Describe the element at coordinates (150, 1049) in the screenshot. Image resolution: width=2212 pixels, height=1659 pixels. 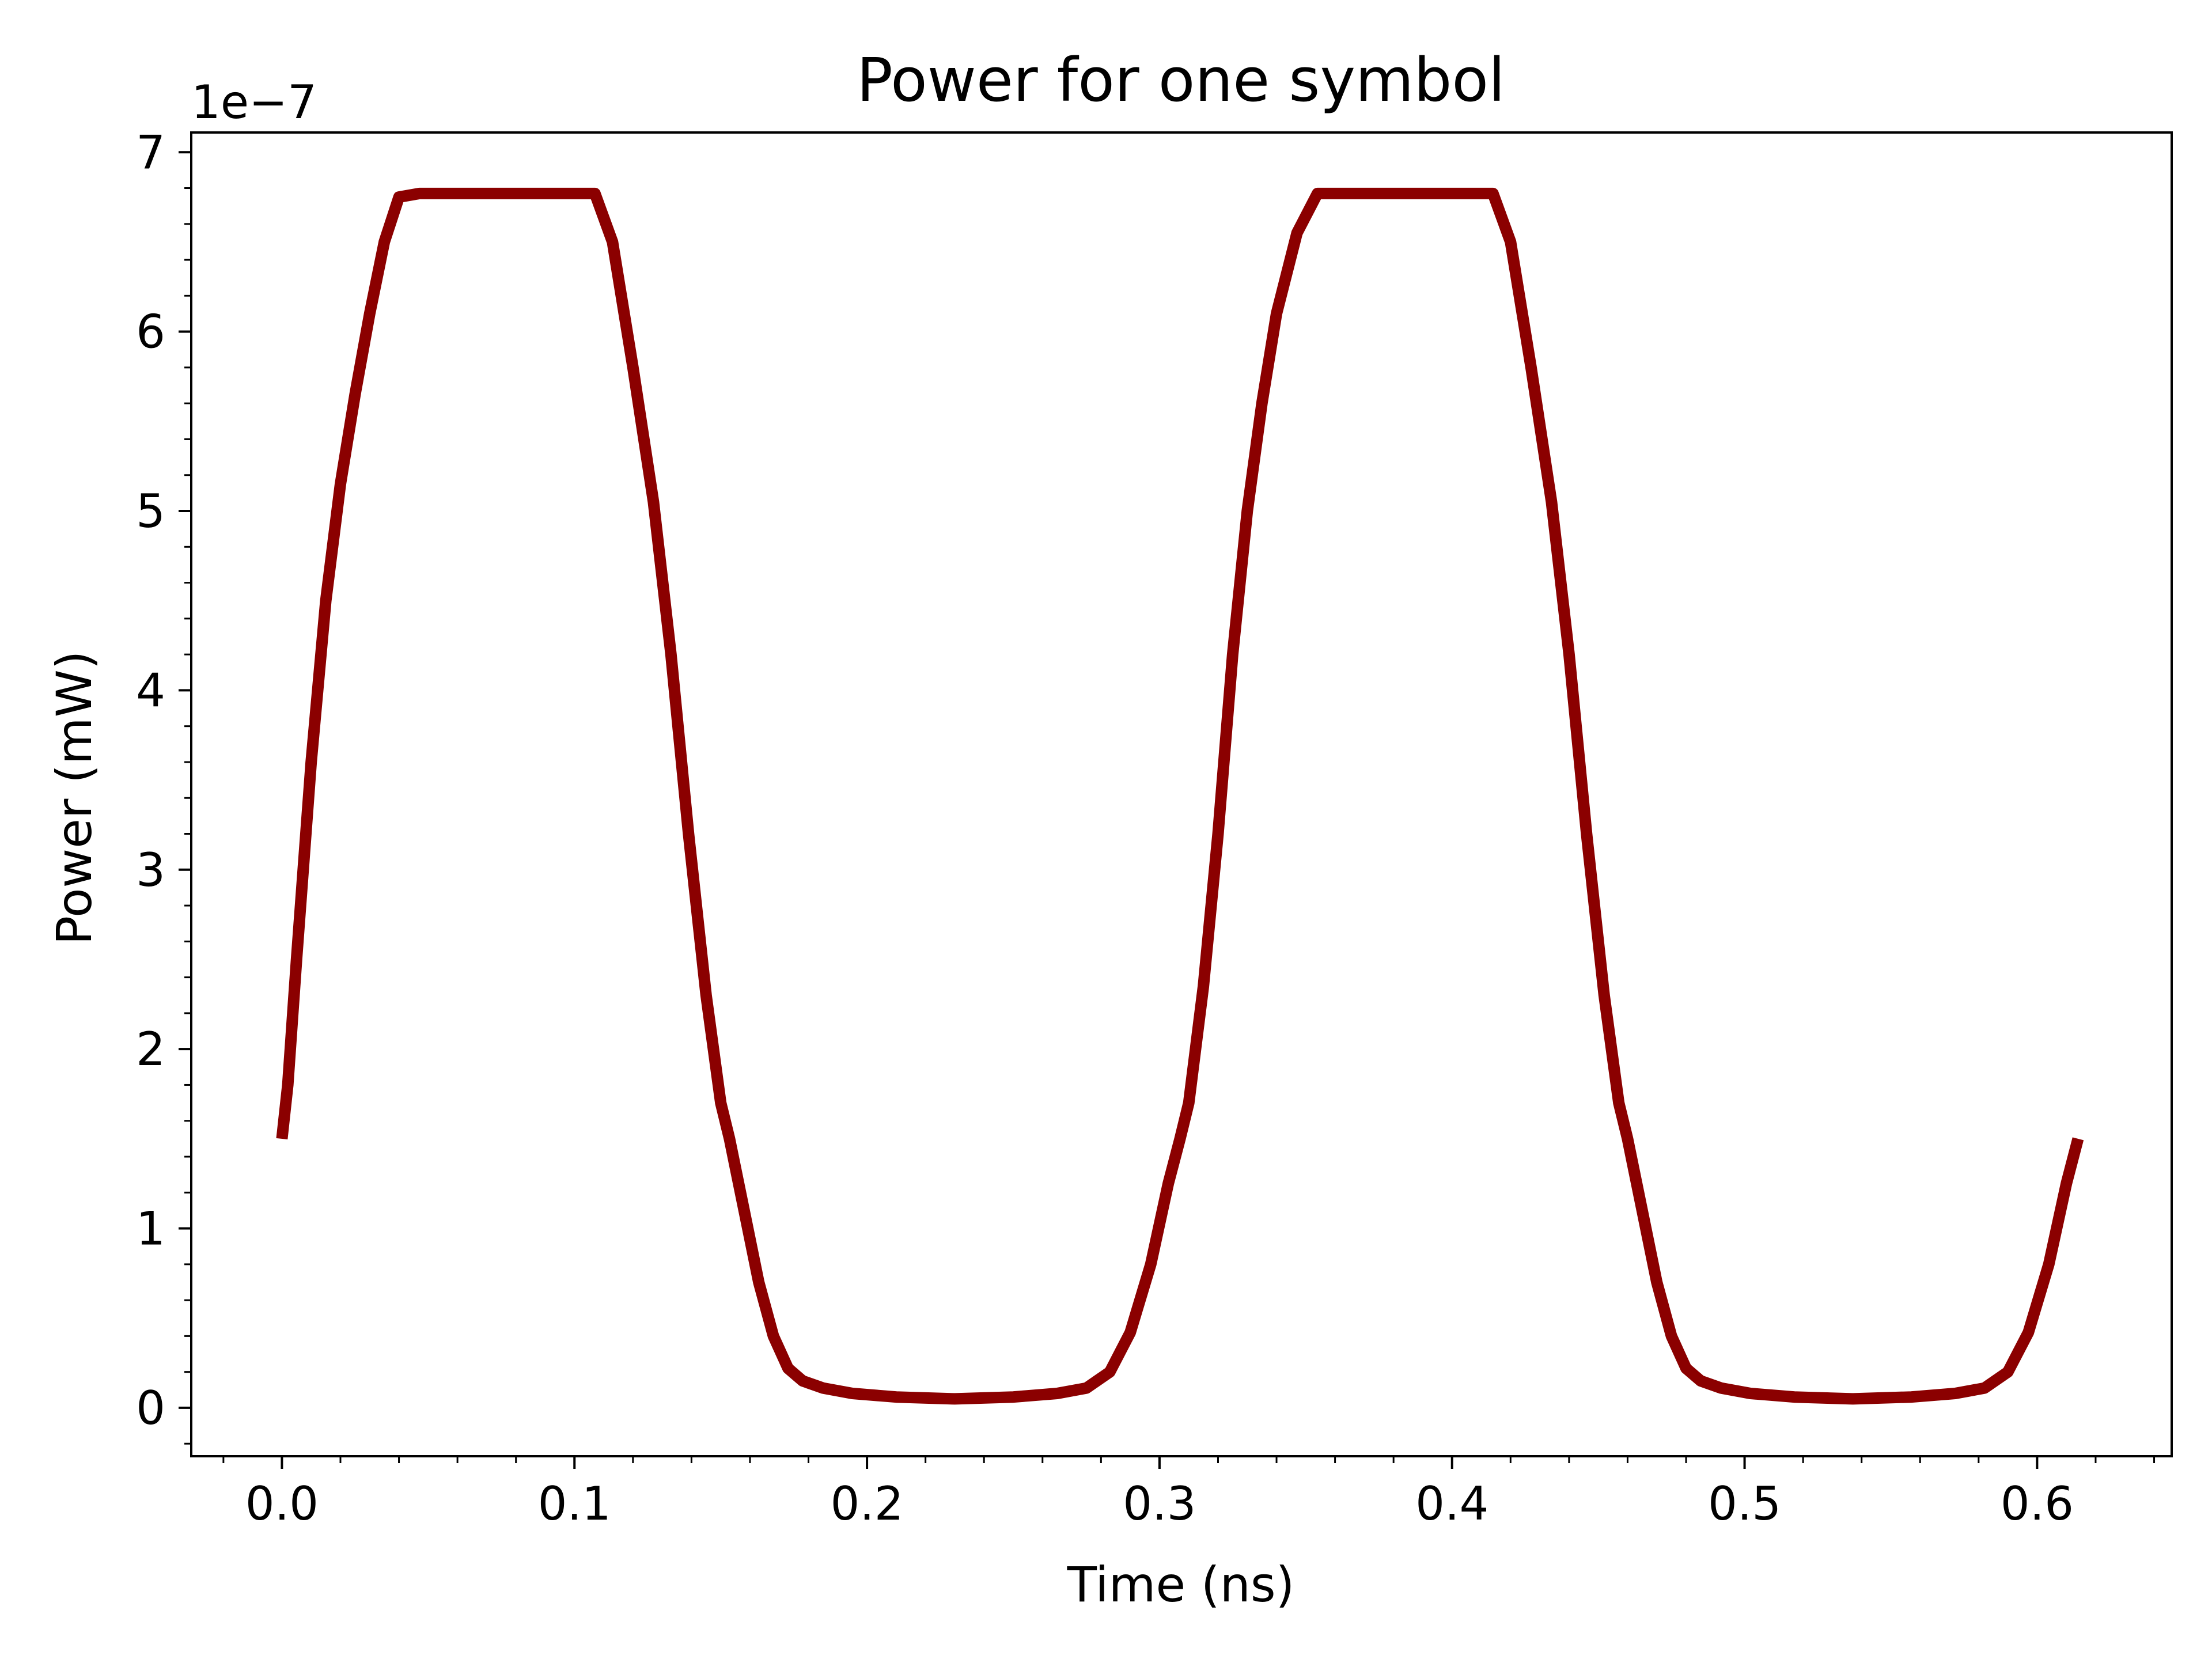
I see `y-tick-label: 2` at that location.